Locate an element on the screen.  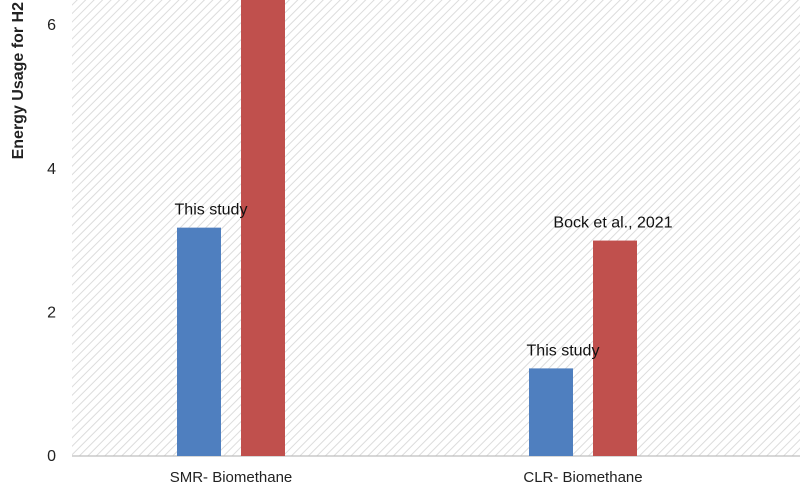
y-tick-label: 0 is located at coordinates (51, 456).